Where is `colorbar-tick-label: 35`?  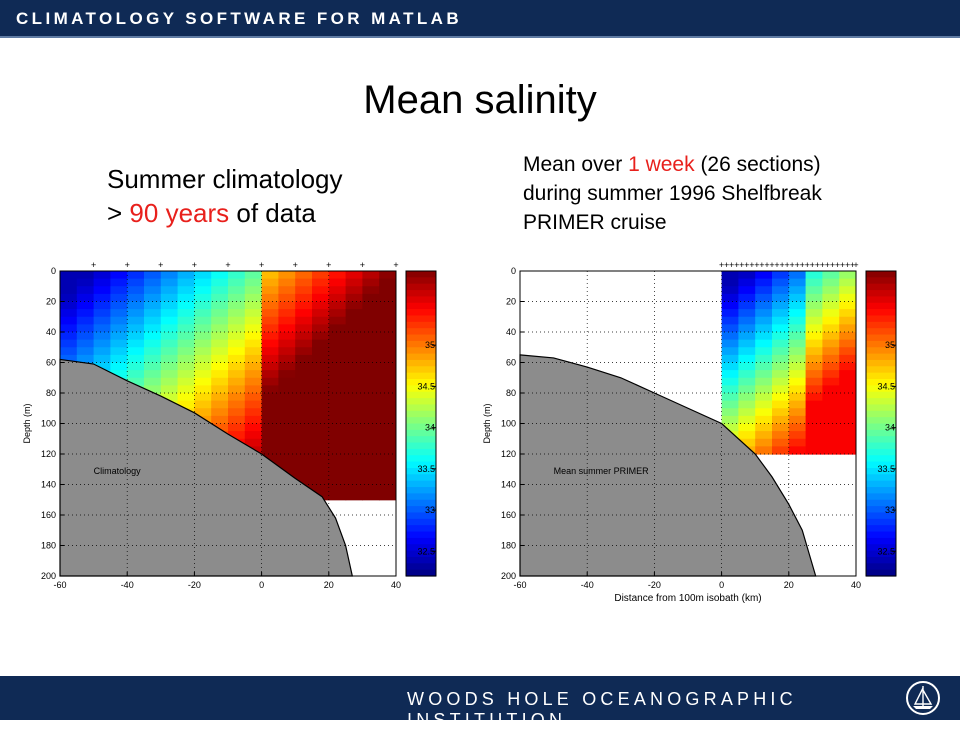 colorbar-tick-label: 35 is located at coordinates (430, 345).